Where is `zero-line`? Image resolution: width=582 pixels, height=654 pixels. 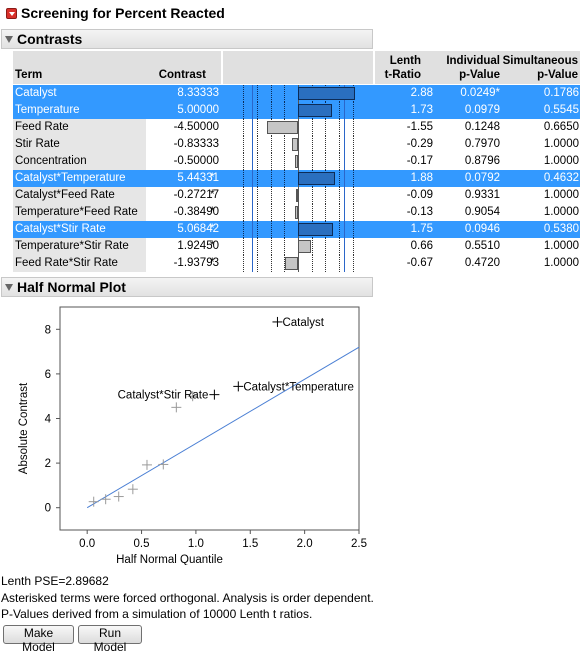
zero-line is located at coordinates (298, 212).